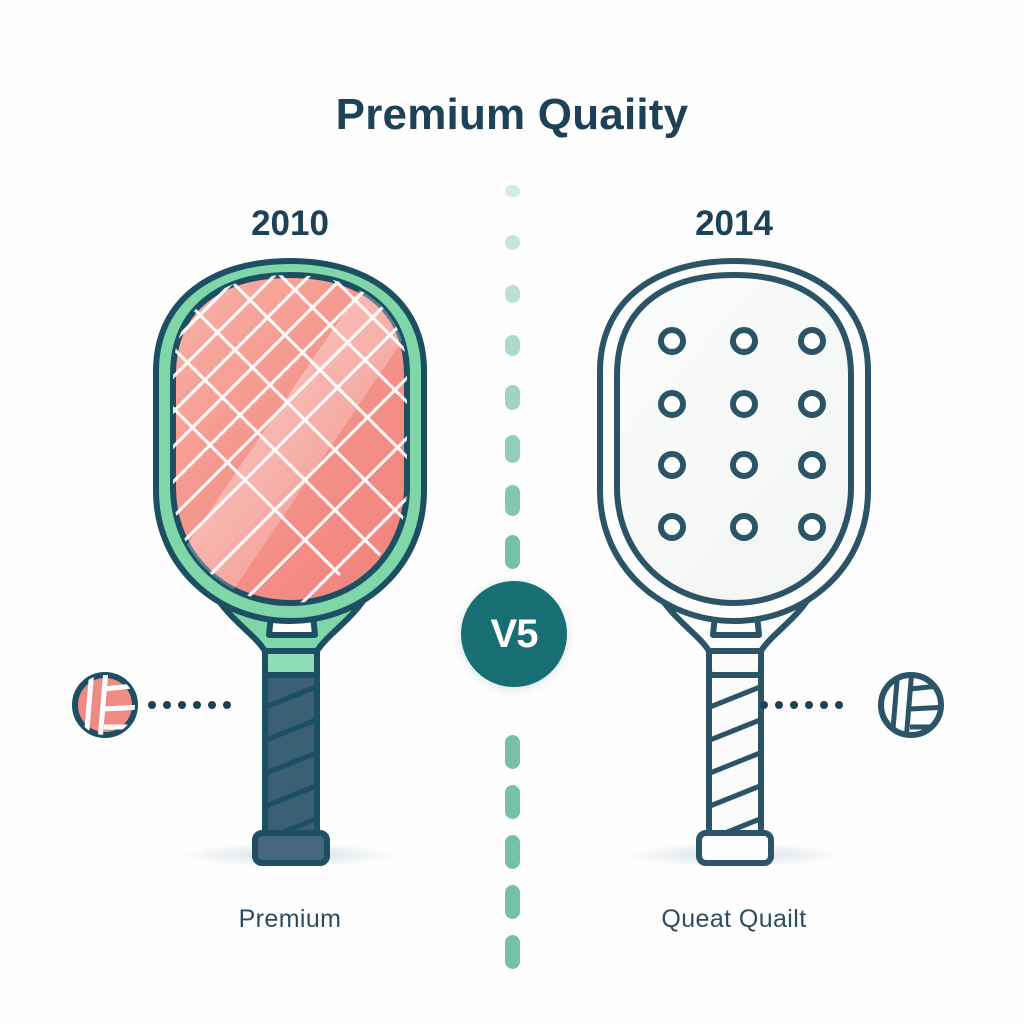 This screenshot has width=1024, height=1024. I want to click on paddle-right-hole-grid, so click(742, 434).